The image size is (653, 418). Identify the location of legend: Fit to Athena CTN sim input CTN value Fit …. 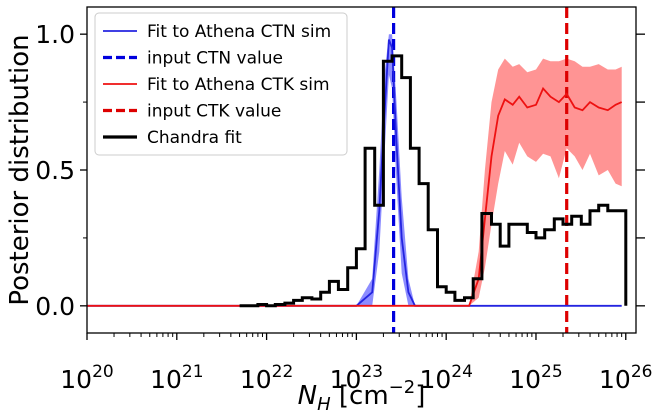
(221, 84).